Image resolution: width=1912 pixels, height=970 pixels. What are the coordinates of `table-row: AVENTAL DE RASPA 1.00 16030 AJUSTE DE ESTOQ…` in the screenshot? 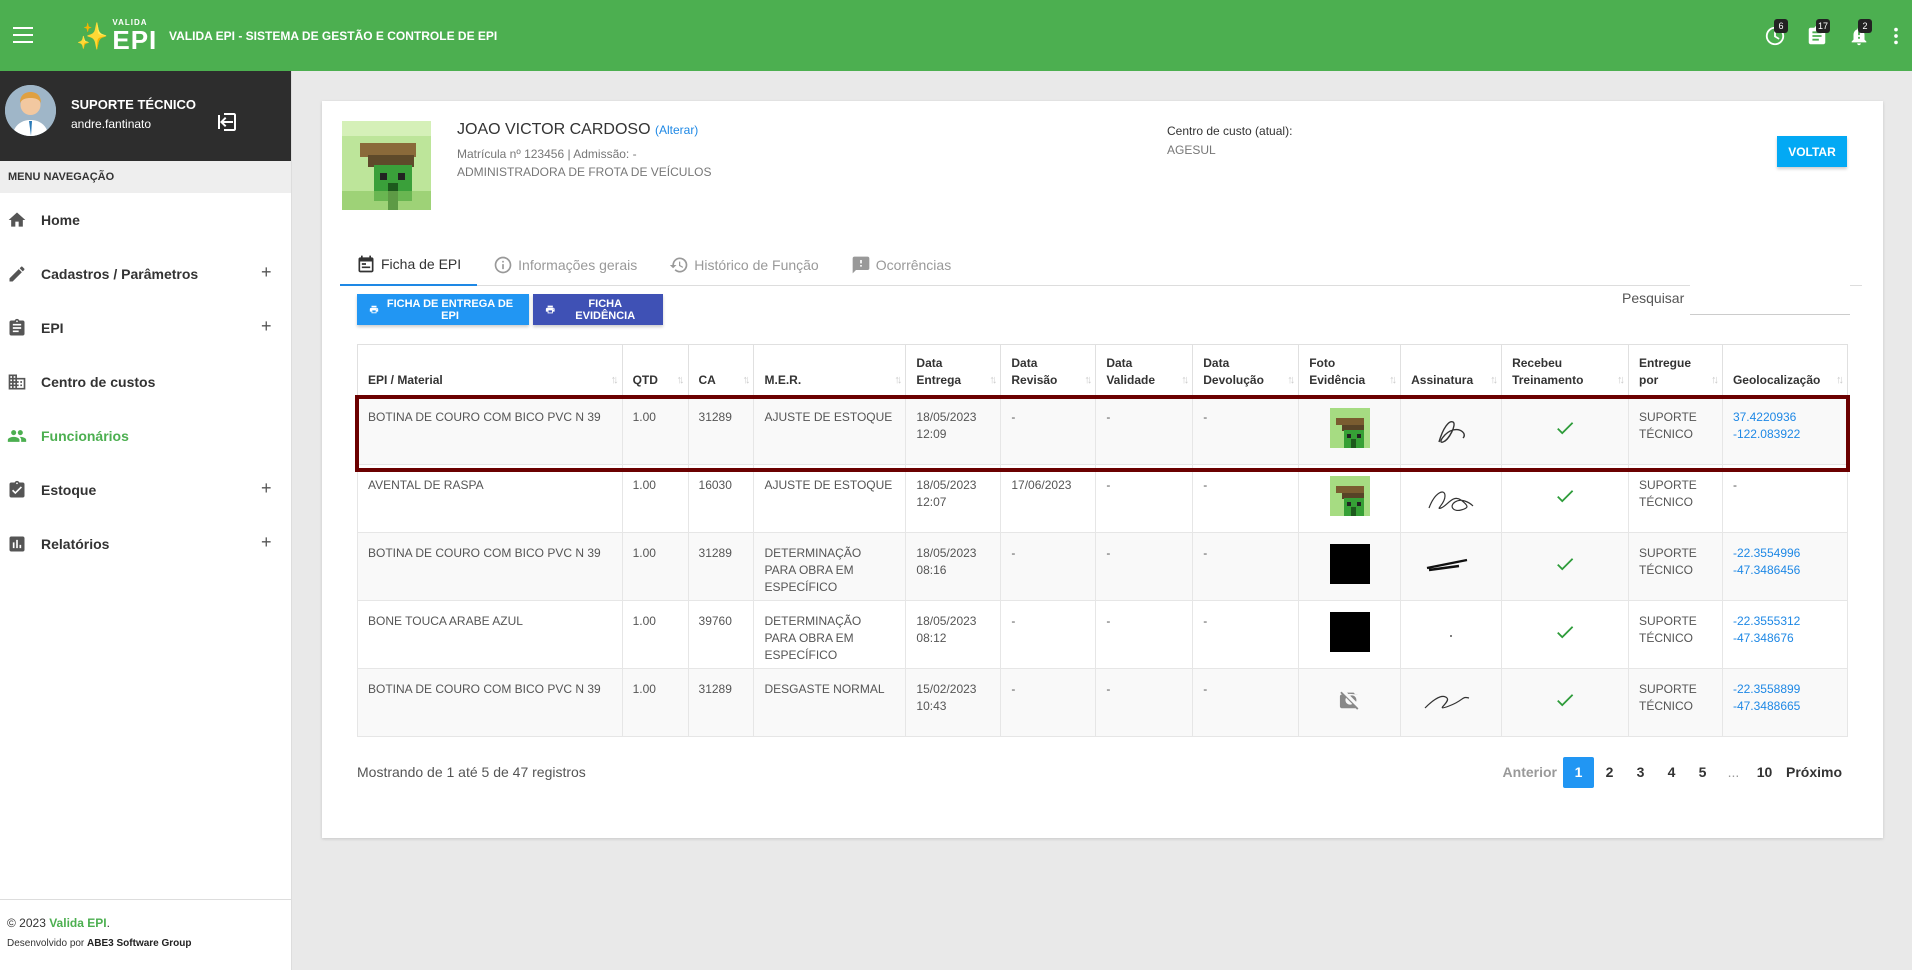 It's located at (1103, 498).